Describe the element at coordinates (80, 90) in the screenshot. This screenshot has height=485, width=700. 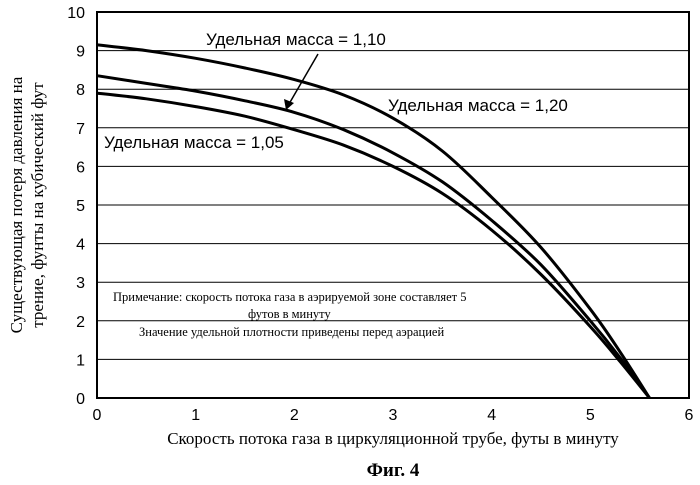
I see `y-tick-label: 8` at that location.